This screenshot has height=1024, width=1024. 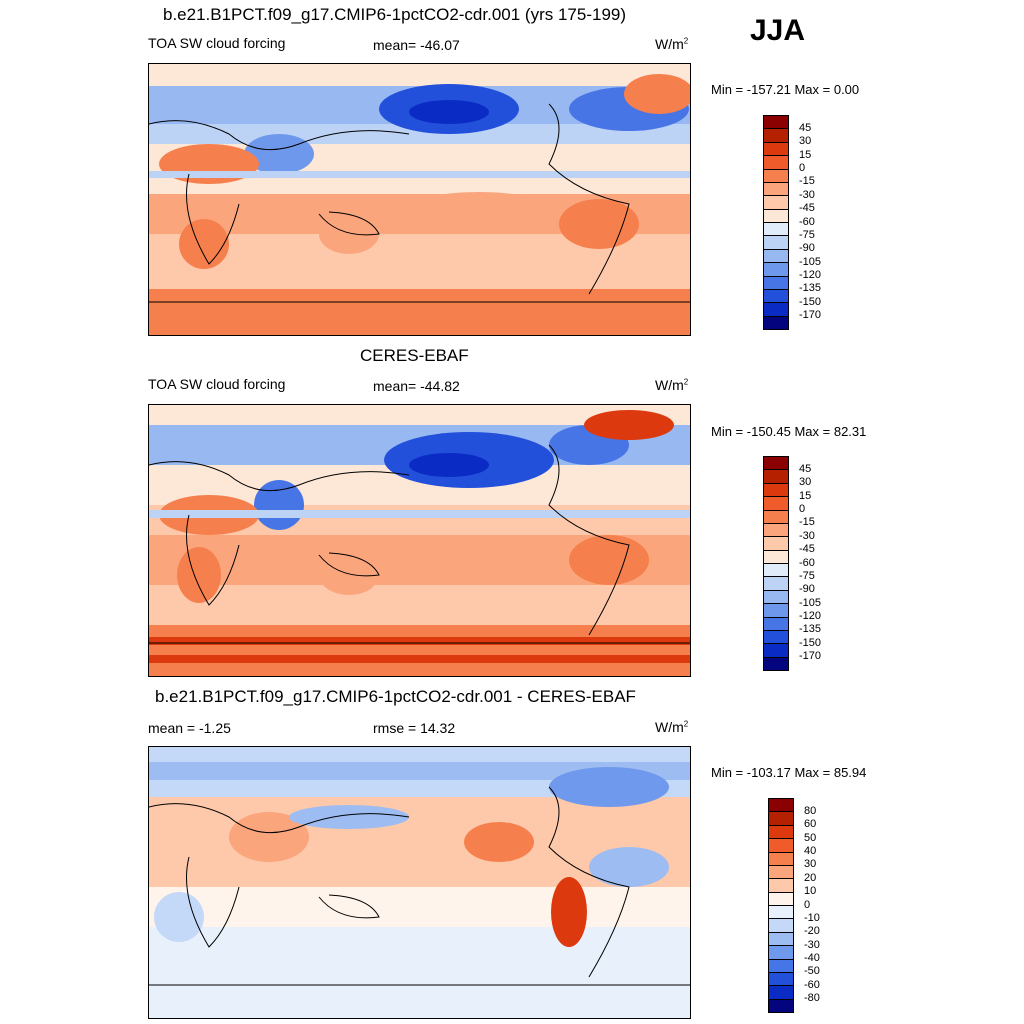 I want to click on panel-3-units: W/m2, so click(x=672, y=727).